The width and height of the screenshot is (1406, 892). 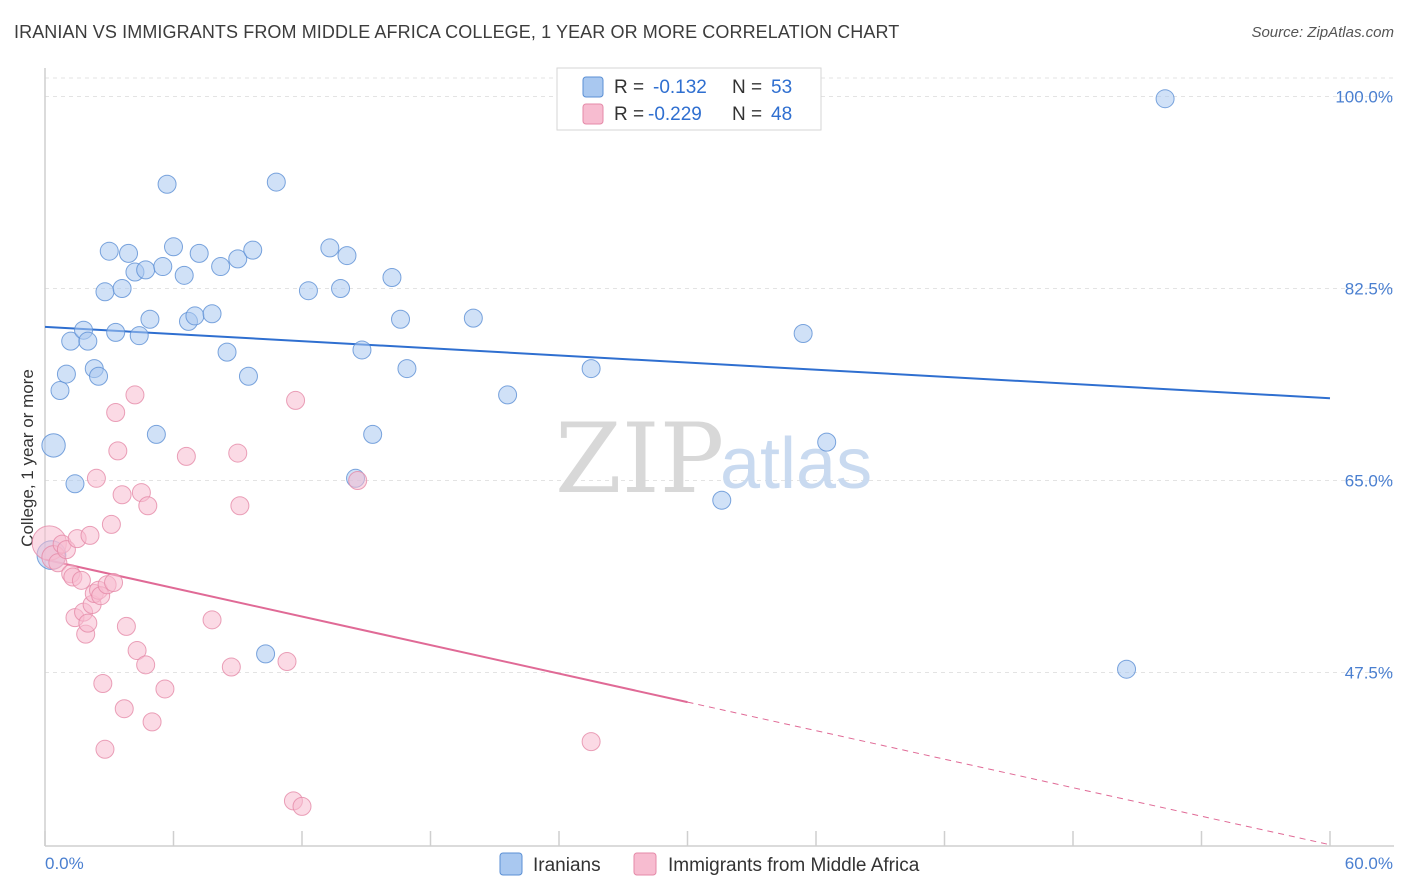 What do you see at coordinates (1369, 673) in the screenshot?
I see `y-tick-label: 47.5%` at bounding box center [1369, 673].